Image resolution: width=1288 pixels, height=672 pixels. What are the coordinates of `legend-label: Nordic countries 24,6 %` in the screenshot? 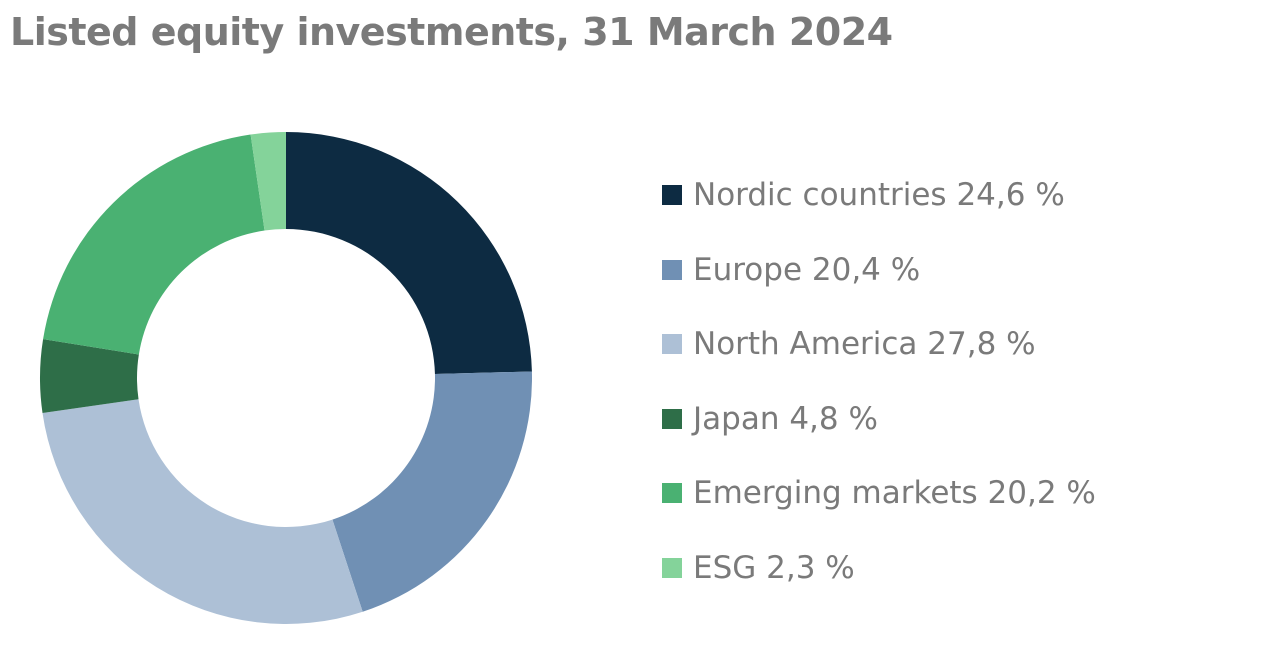 It's located at (879, 195).